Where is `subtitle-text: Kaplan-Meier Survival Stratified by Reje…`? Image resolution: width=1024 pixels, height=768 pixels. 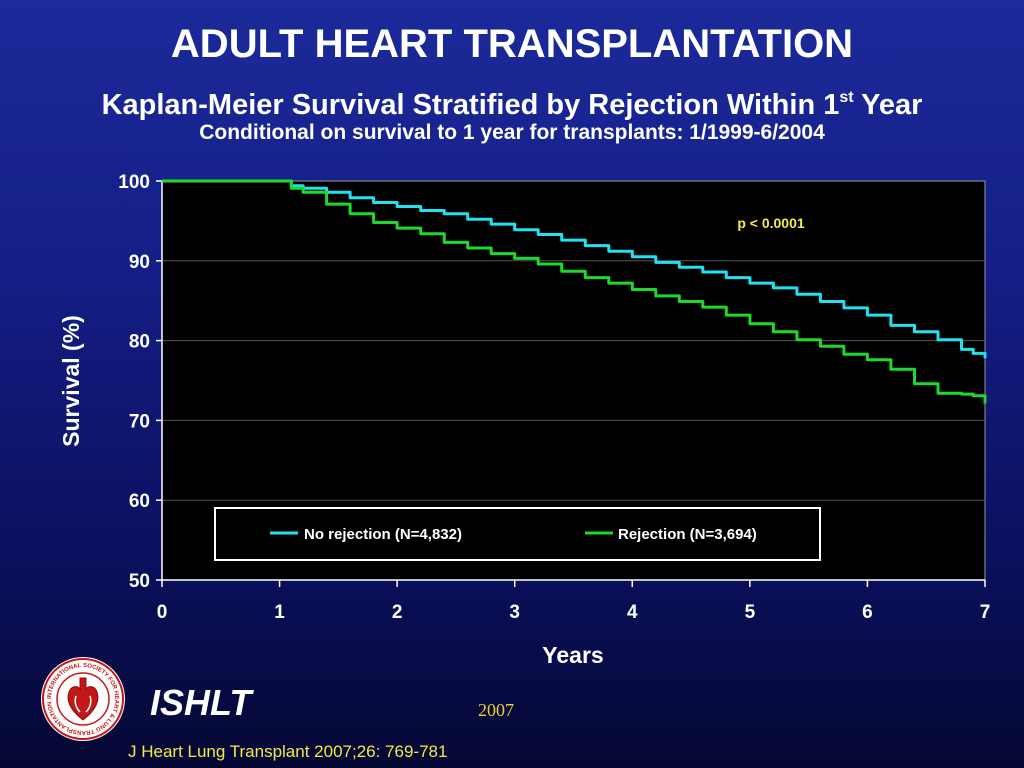
subtitle-text: Kaplan-Meier Survival Stratified by Reje… is located at coordinates (470, 105).